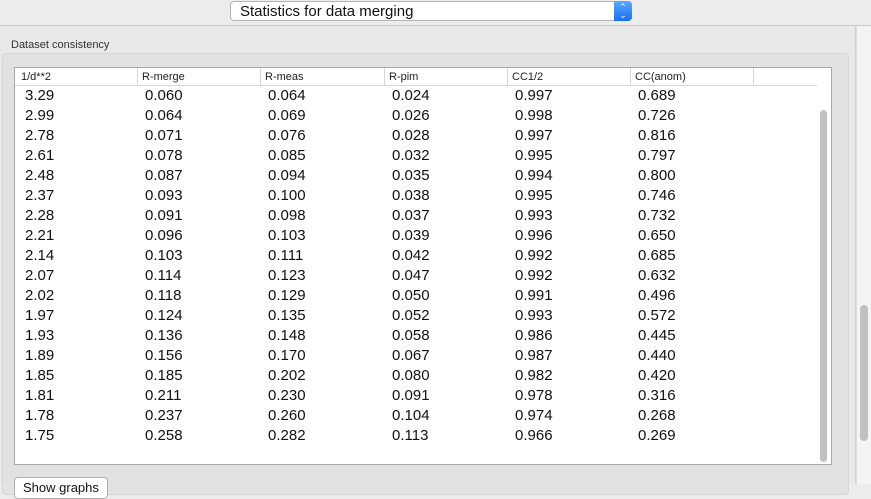  I want to click on updown-chevron-icon: ⌃ ⌄, so click(623, 11).